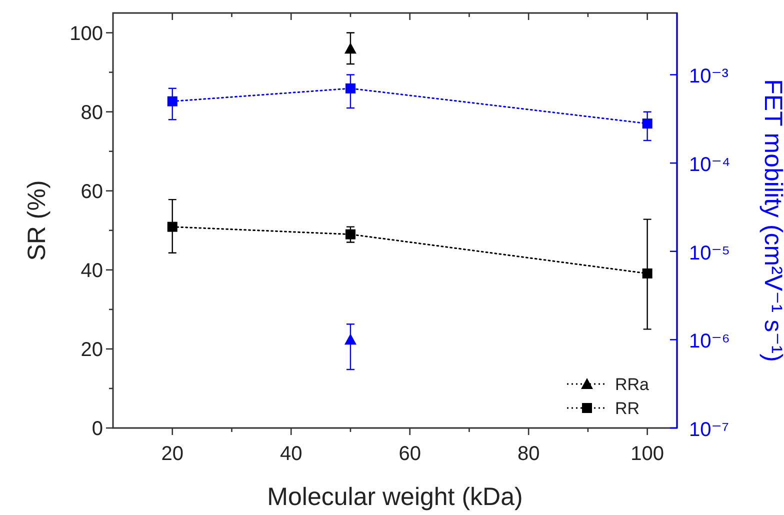  Describe the element at coordinates (632, 384) in the screenshot. I see `legend-label: RRa` at that location.